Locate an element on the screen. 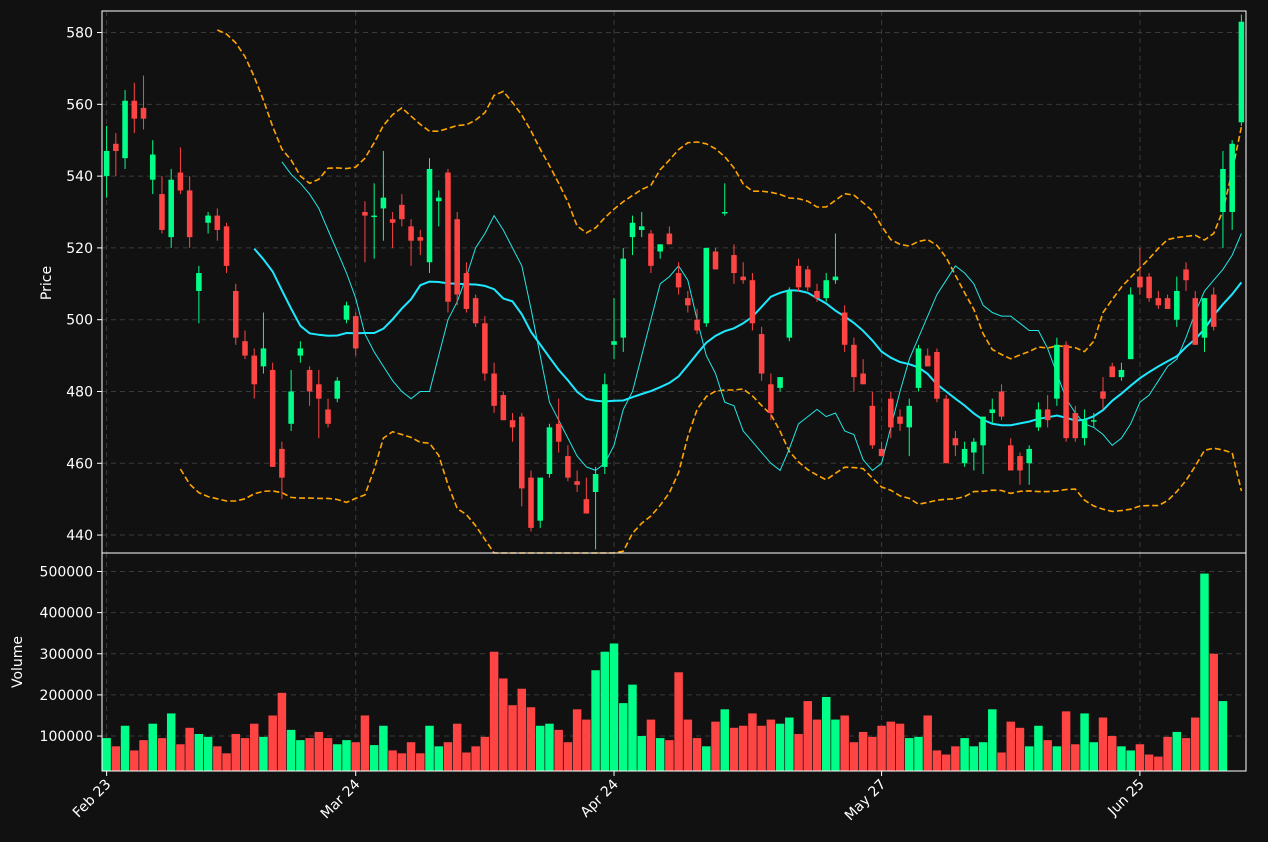  volume-y-tick-label: 500000 is located at coordinates (66, 573).